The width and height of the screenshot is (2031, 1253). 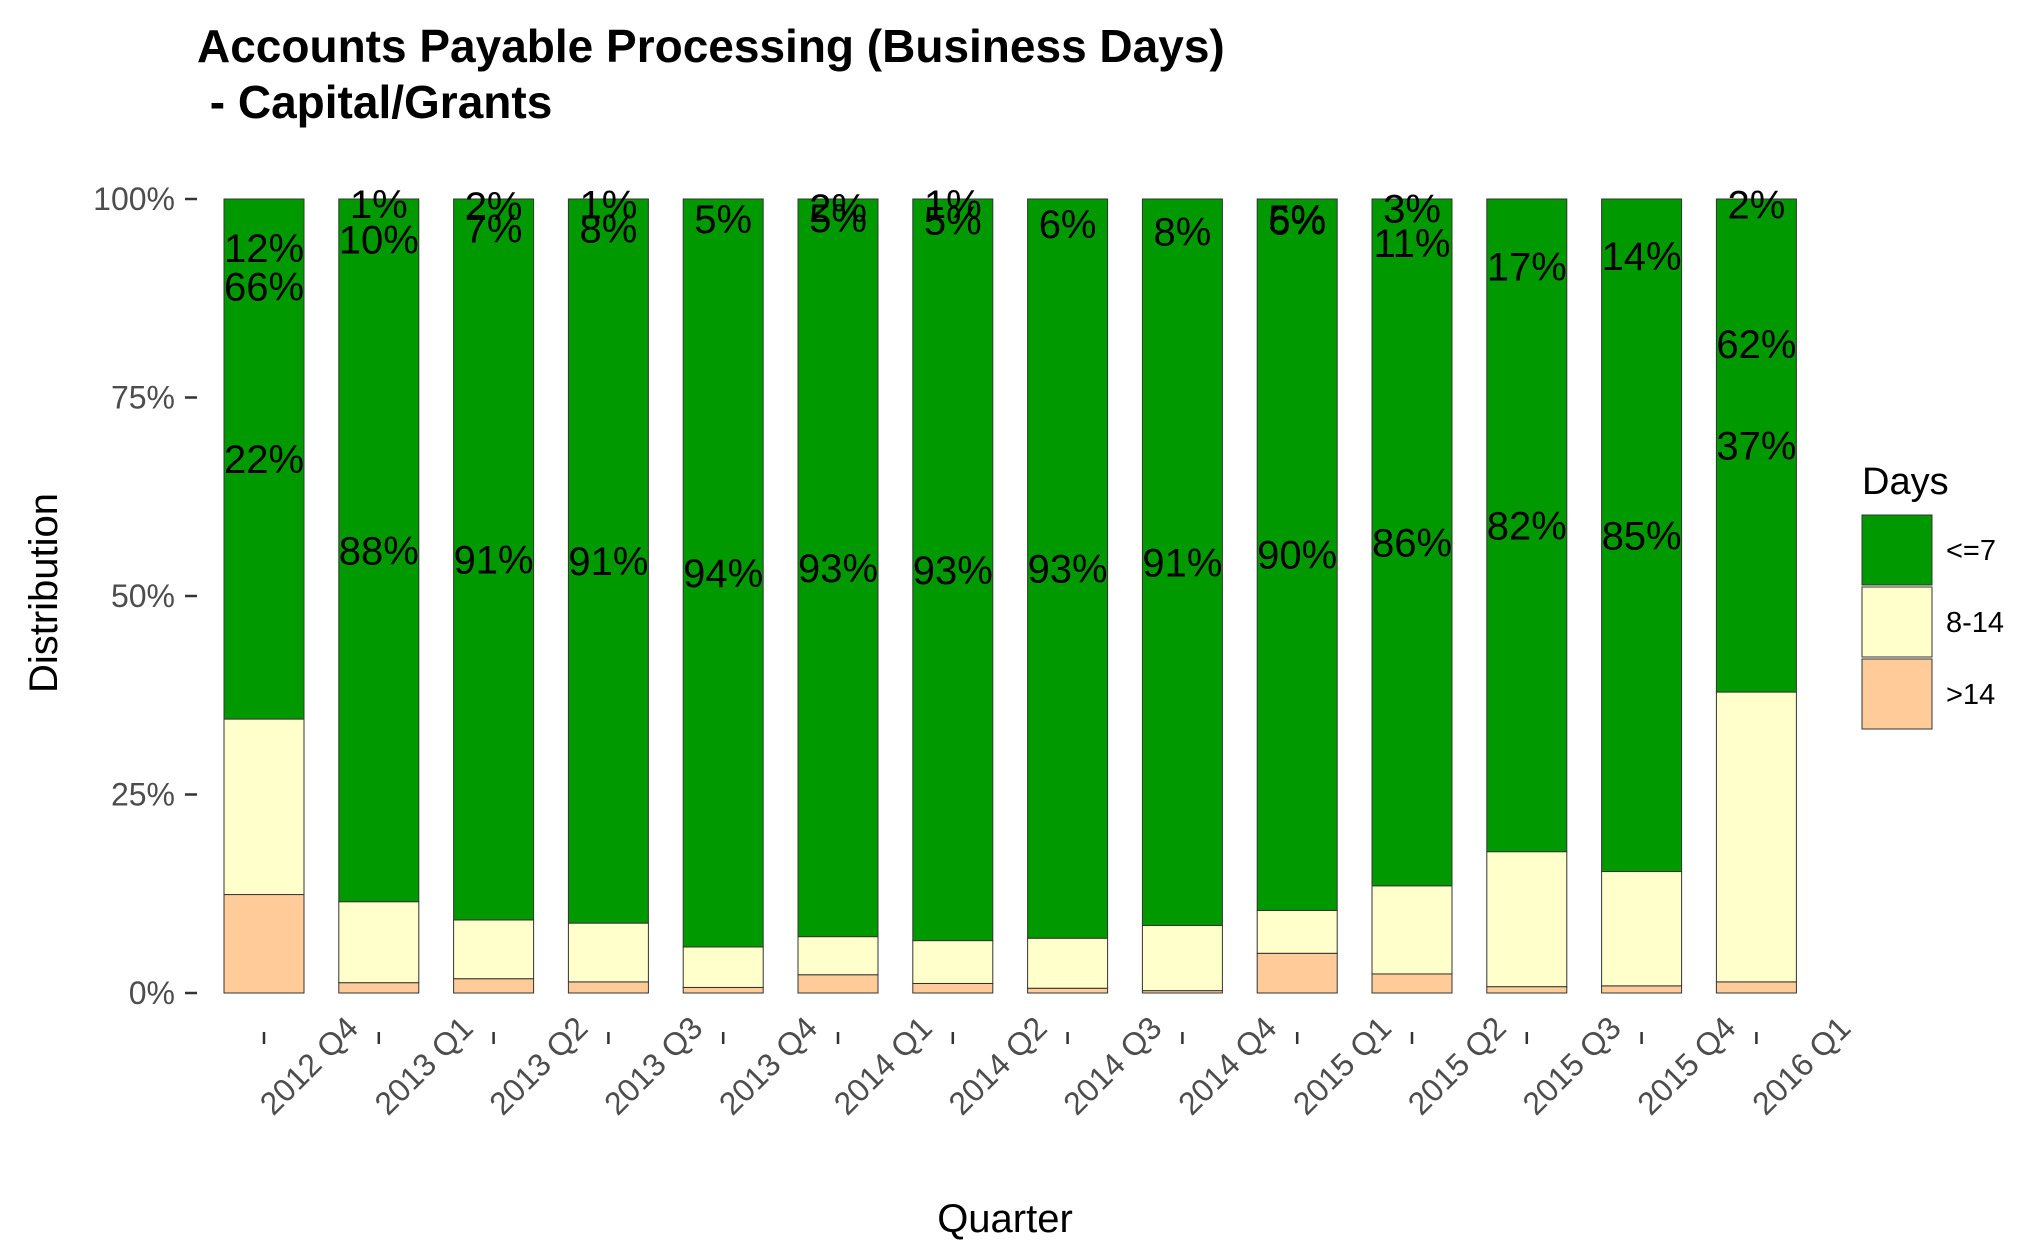 I want to click on legend: <=7 8-14 >14, so click(x=1932, y=622).